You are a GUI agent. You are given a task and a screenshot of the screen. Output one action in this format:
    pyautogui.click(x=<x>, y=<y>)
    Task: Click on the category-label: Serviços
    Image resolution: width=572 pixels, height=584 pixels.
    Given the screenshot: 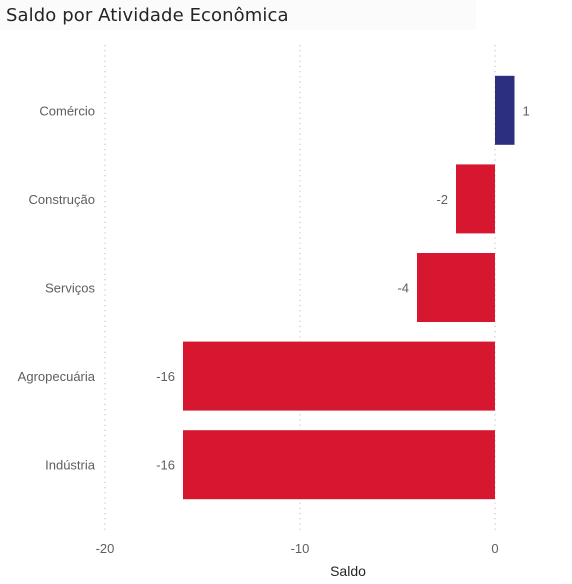 What is the action you would take?
    pyautogui.click(x=70, y=288)
    